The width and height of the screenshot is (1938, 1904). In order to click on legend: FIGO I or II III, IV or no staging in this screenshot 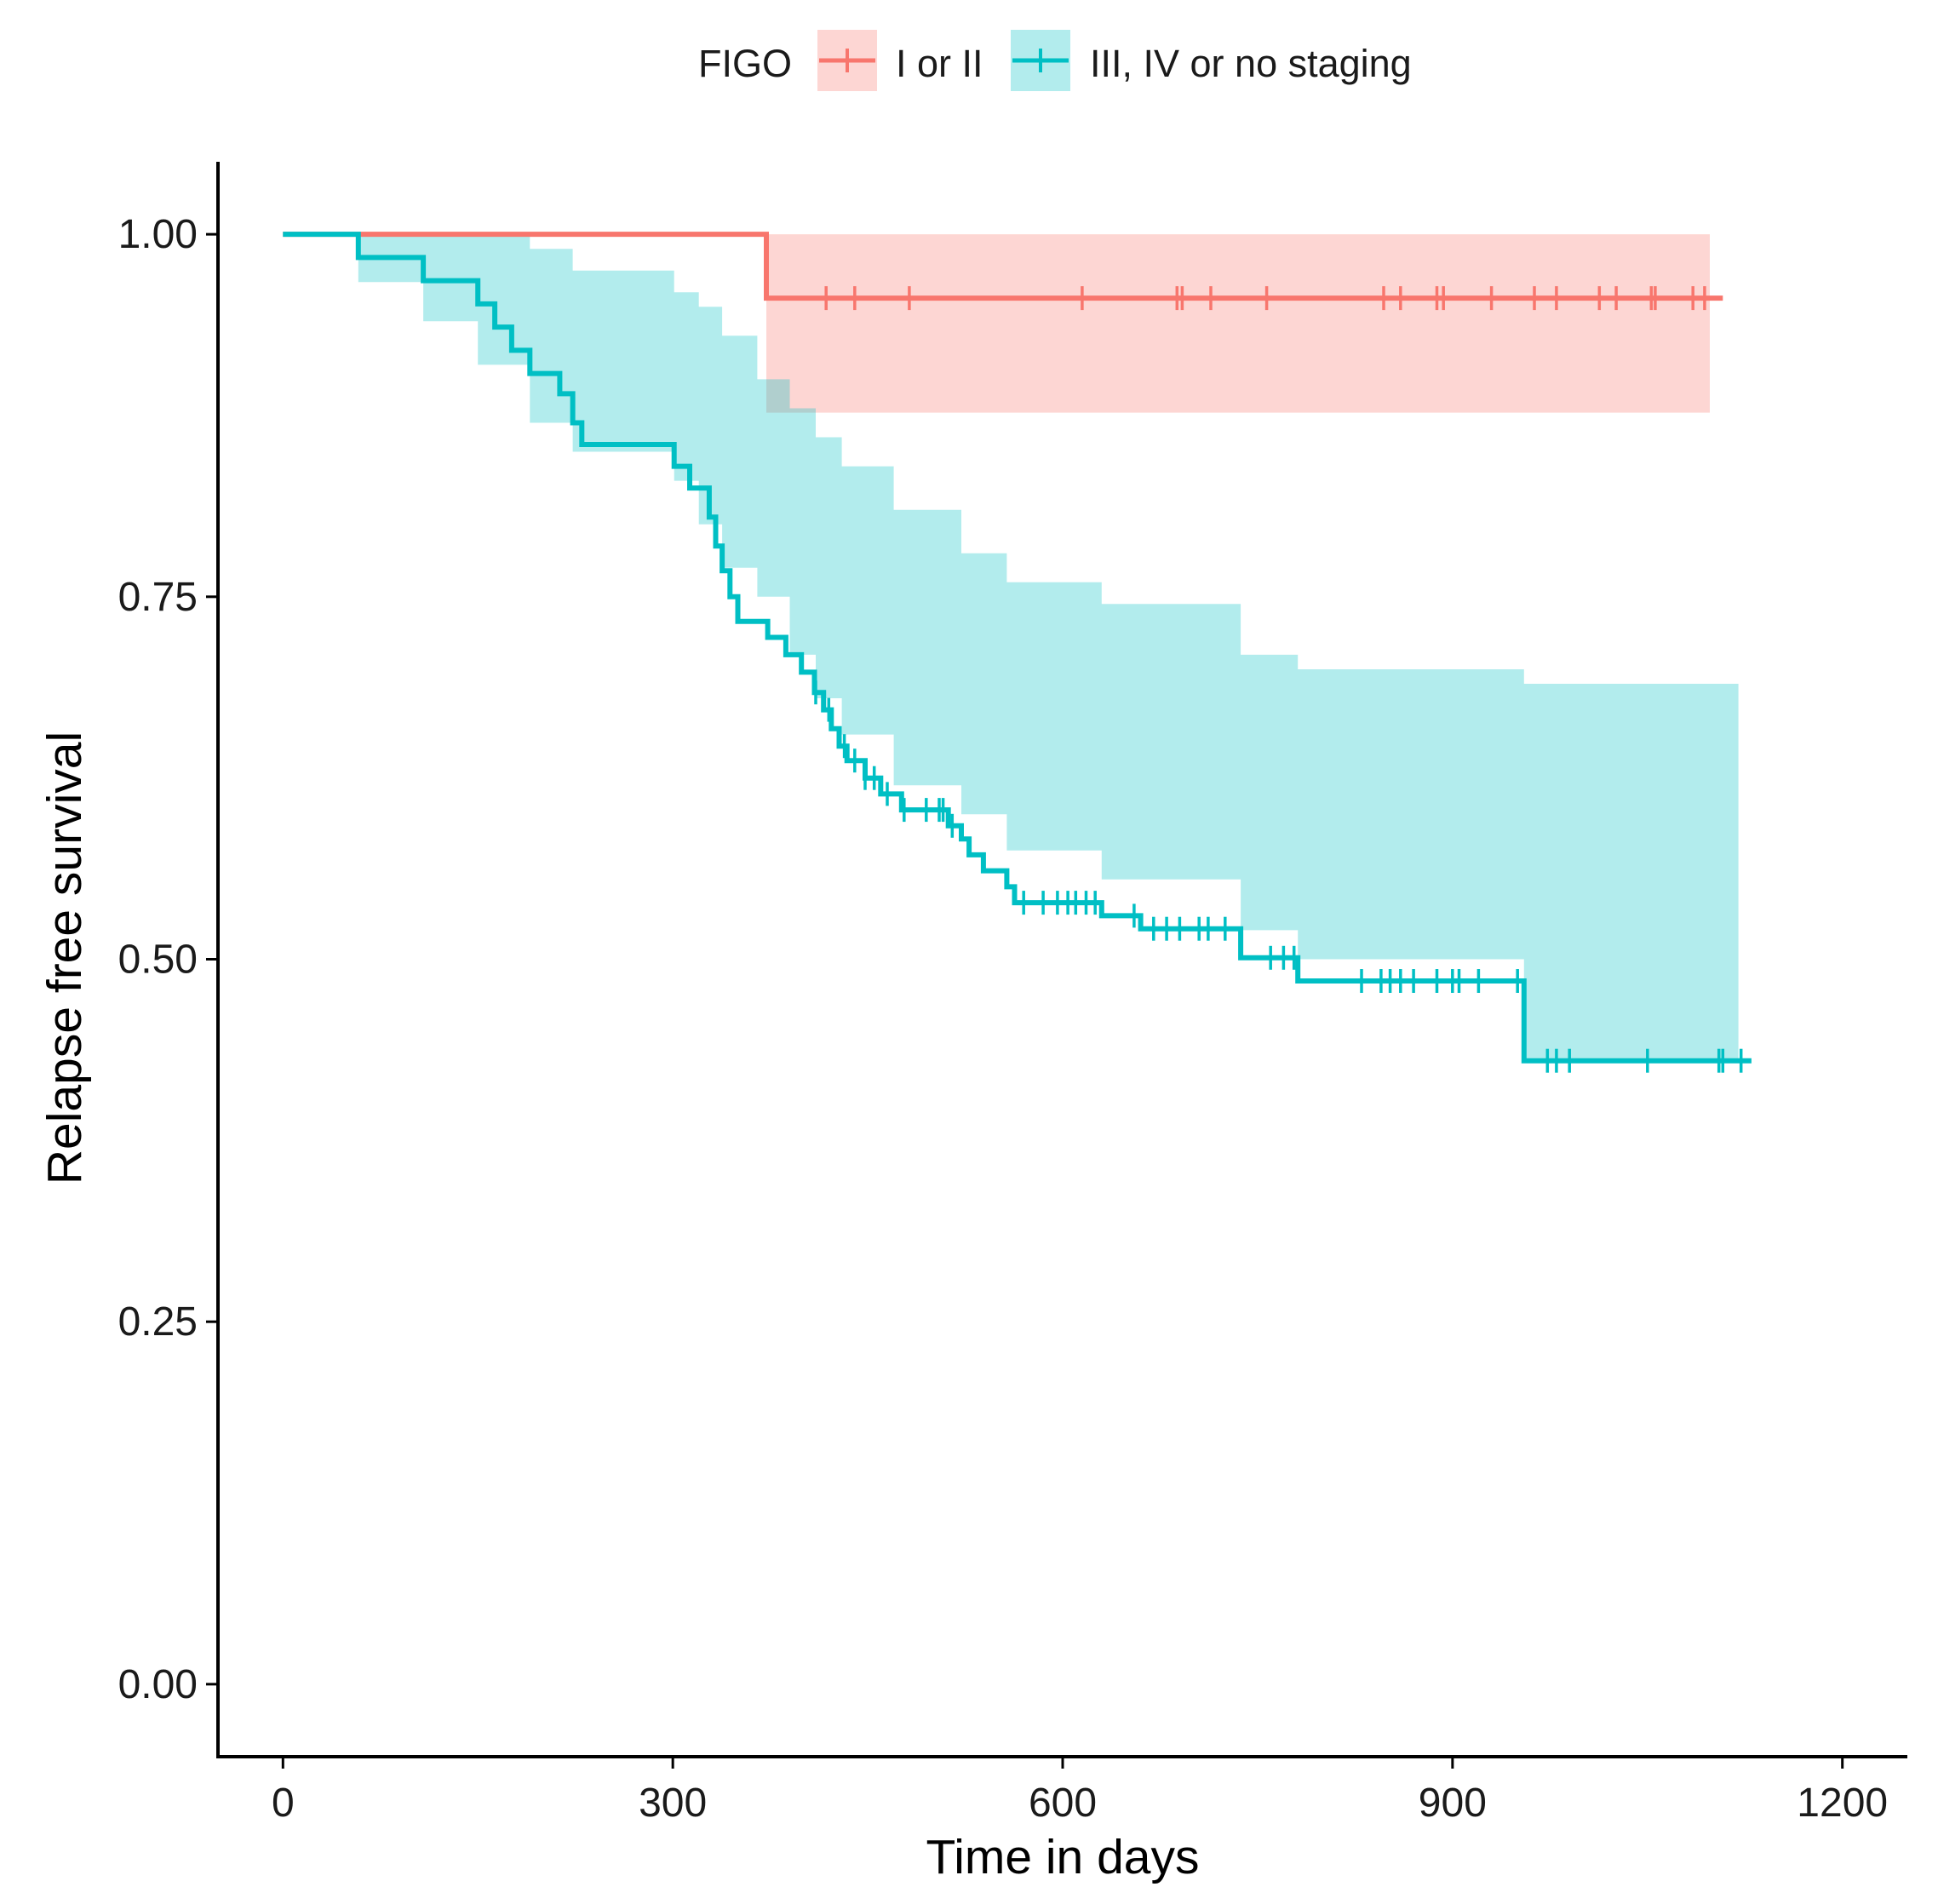, I will do `click(1055, 61)`.